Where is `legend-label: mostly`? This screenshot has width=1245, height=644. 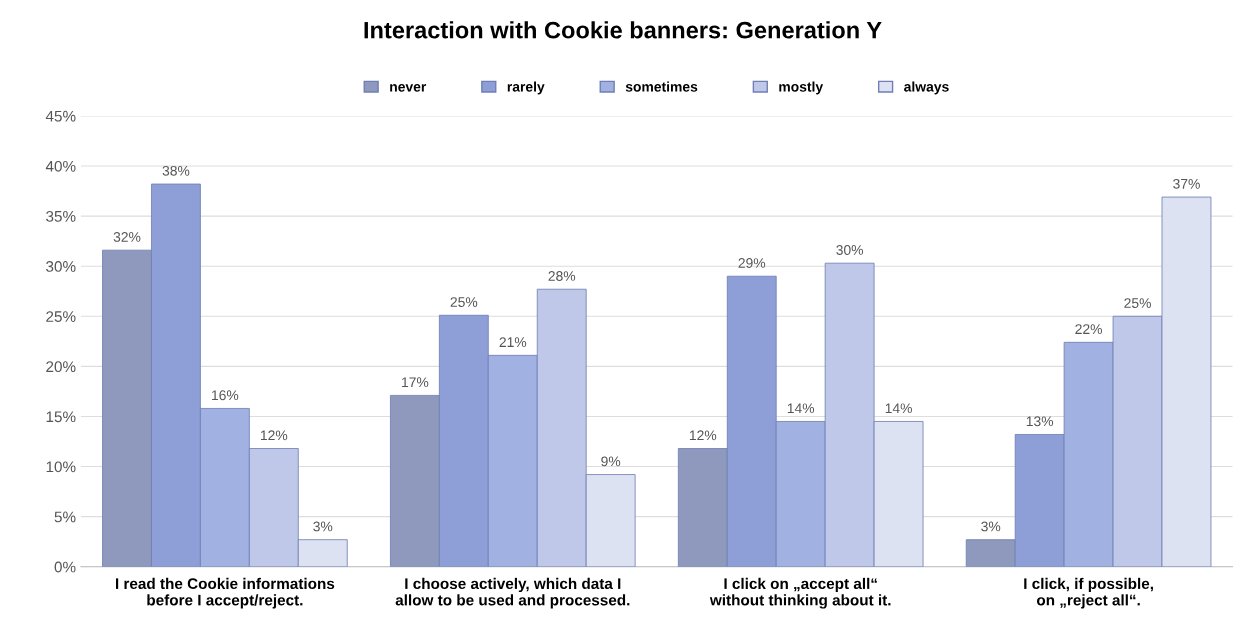
legend-label: mostly is located at coordinates (801, 88).